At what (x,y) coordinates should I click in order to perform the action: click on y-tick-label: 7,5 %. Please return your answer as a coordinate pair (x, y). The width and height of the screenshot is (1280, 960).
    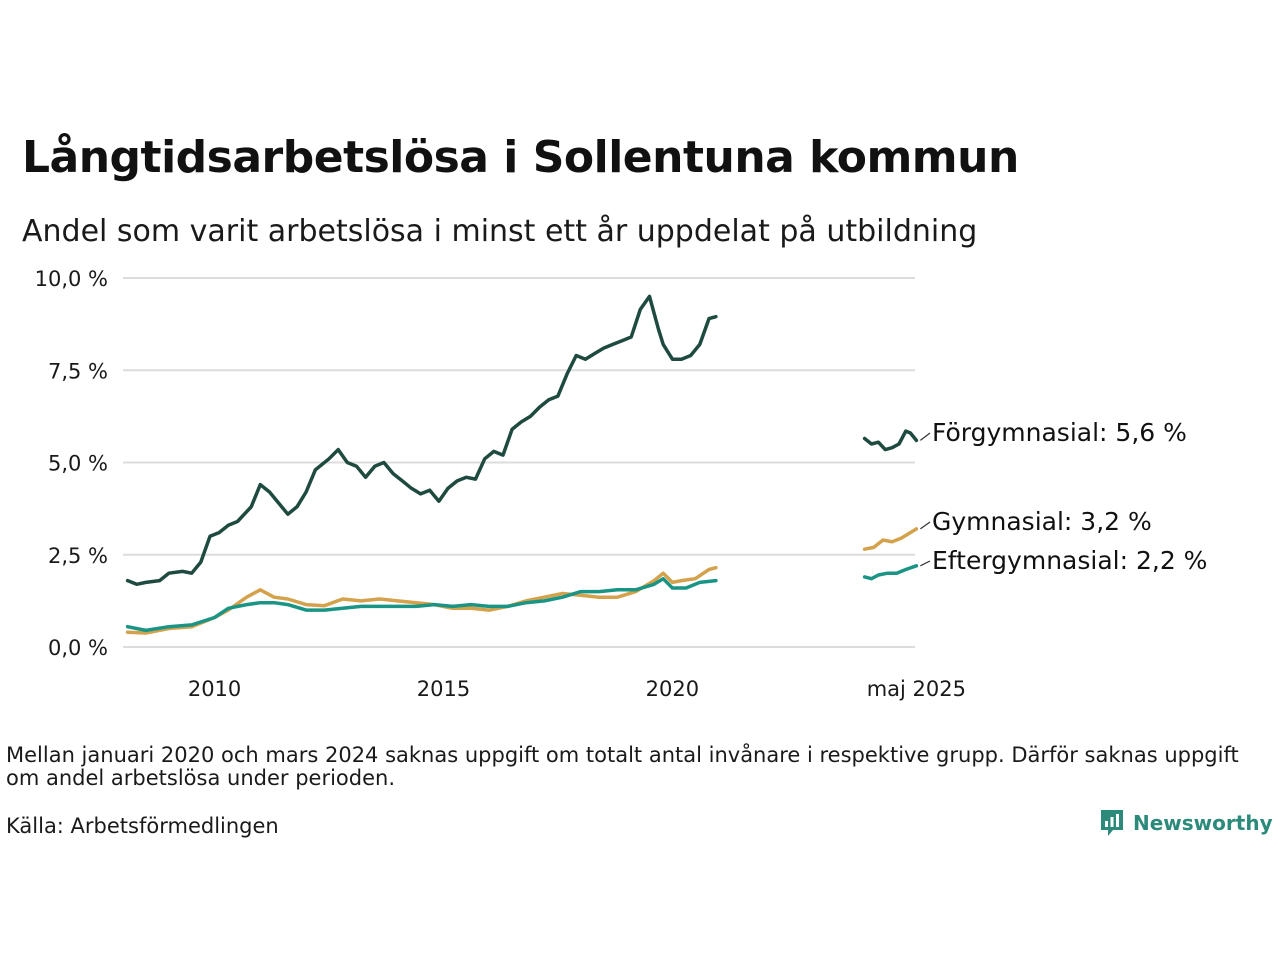
    Looking at the image, I should click on (78, 371).